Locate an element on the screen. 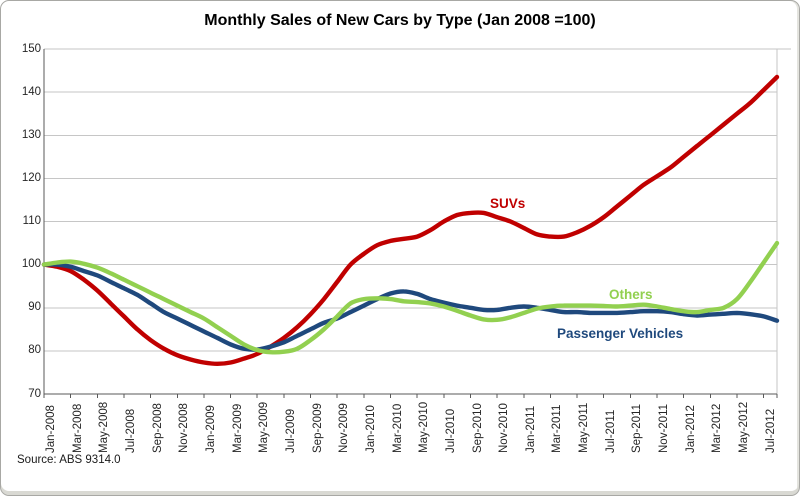 This screenshot has height=496, width=800. x-axis-label: Nov-2009 is located at coordinates (344, 428).